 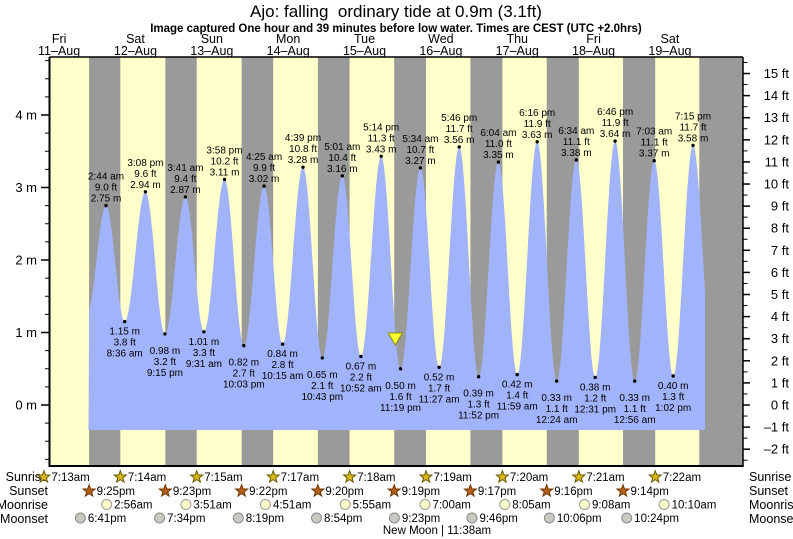 What do you see at coordinates (400, 408) in the screenshot?
I see `low-tide-label: 11:19 pm` at bounding box center [400, 408].